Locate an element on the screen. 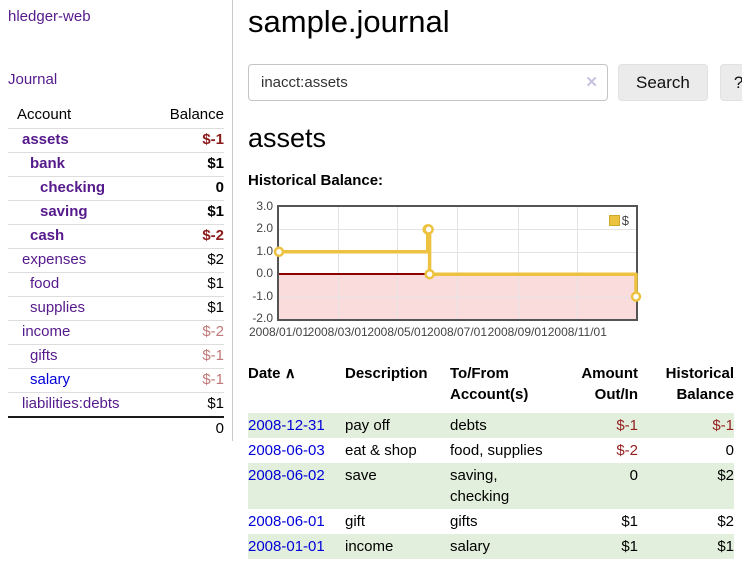 The image size is (742, 582). transaction-date-link: 2008-12-31 is located at coordinates (286, 425).